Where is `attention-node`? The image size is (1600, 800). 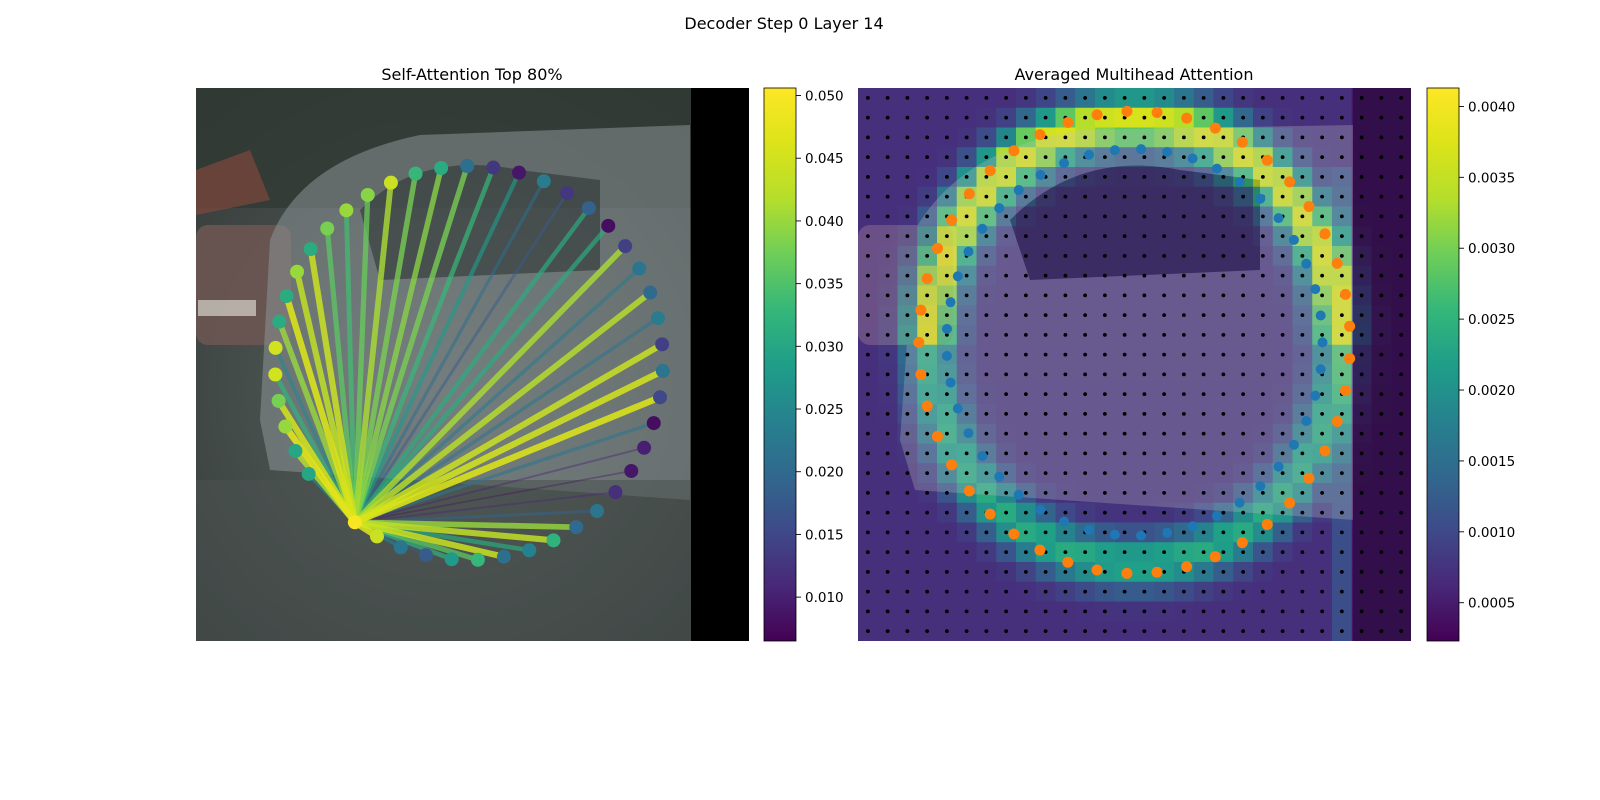
attention-node is located at coordinates (285, 426).